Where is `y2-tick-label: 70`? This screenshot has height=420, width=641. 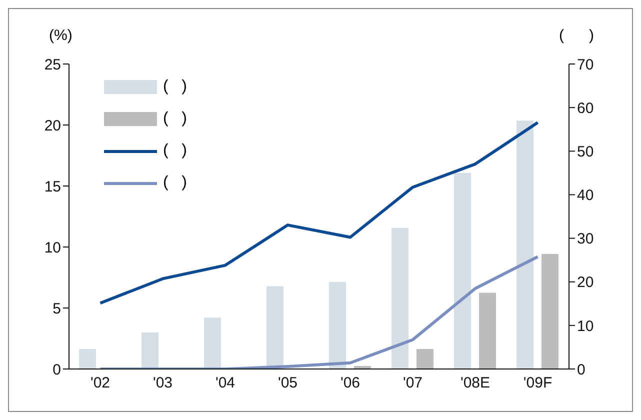 y2-tick-label: 70 is located at coordinates (585, 65).